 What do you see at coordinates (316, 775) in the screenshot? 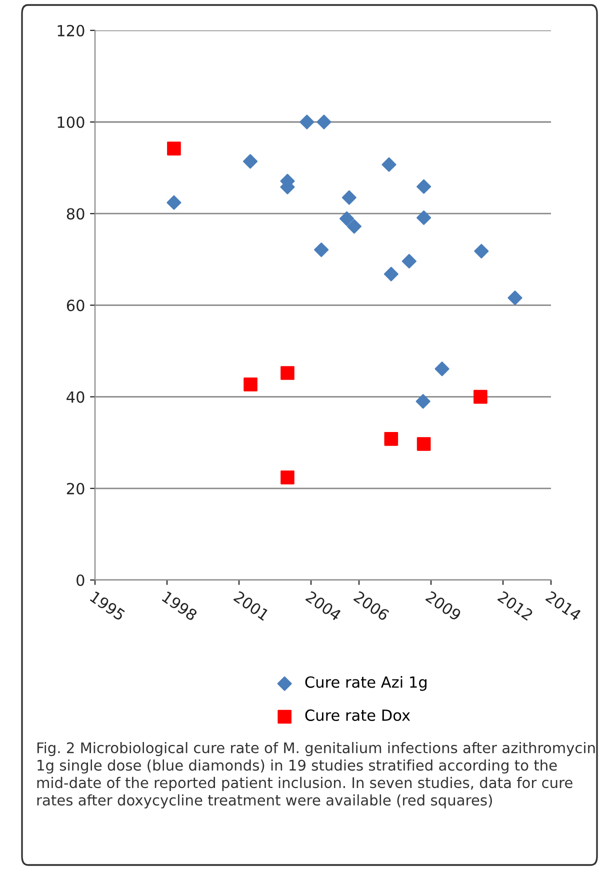
I see `caption: Fig. 2 Microbiological cure rate of M. genitalium infections after azithromycin 1g single dose (blue diamonds) in 19 studies stratified according to the mid-date of the reported patient inclusion. In seven studies, data for cure rates after doxycycline treatment were available (red squares)` at bounding box center [316, 775].